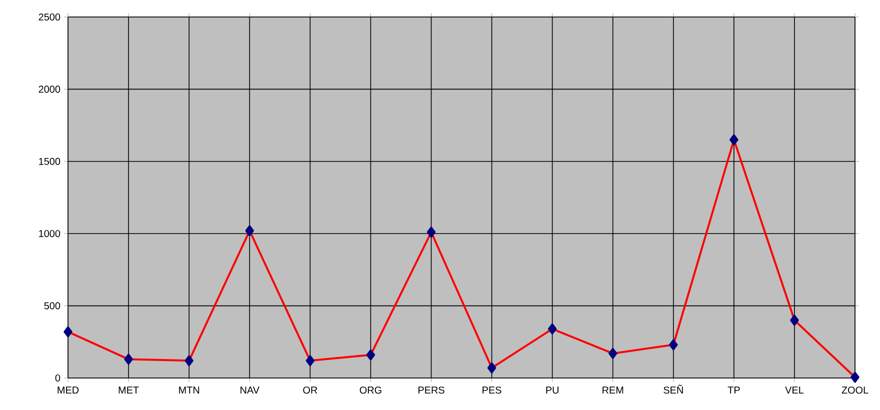 The image size is (880, 410). What do you see at coordinates (57, 378) in the screenshot?
I see `y-tick-label: 0` at bounding box center [57, 378].